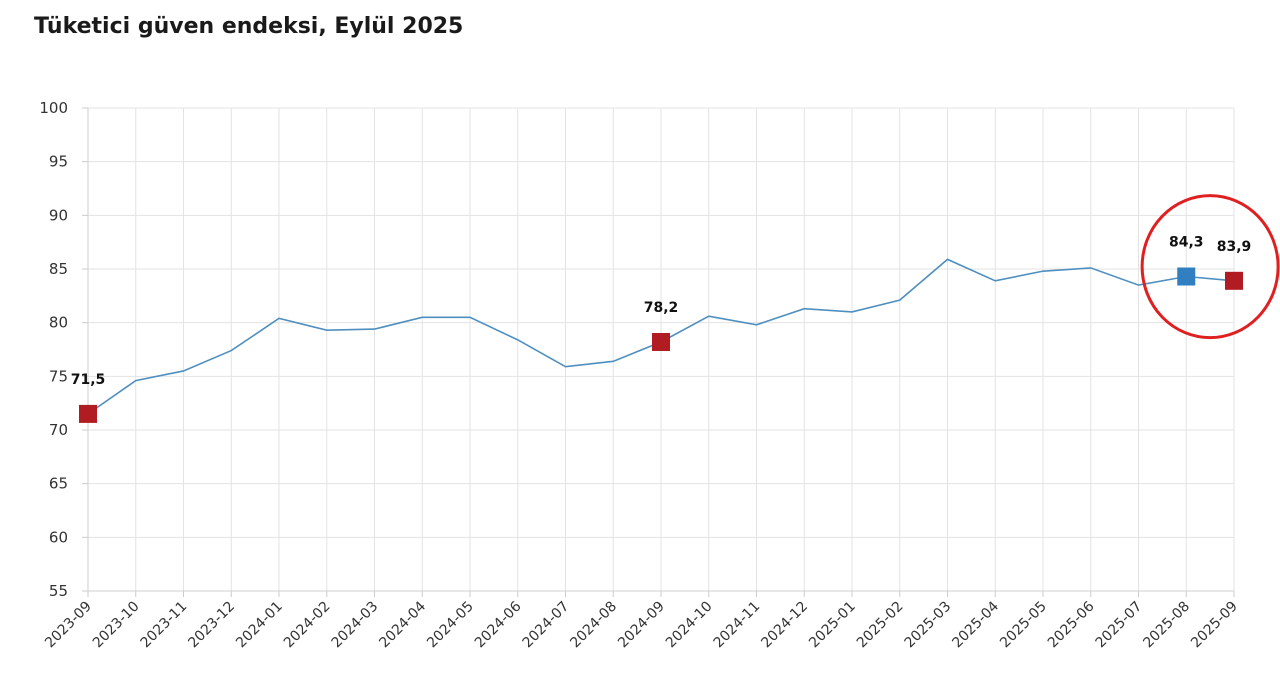 Image resolution: width=1280 pixels, height=683 pixels. I want to click on y-tick-label: 60, so click(58, 537).